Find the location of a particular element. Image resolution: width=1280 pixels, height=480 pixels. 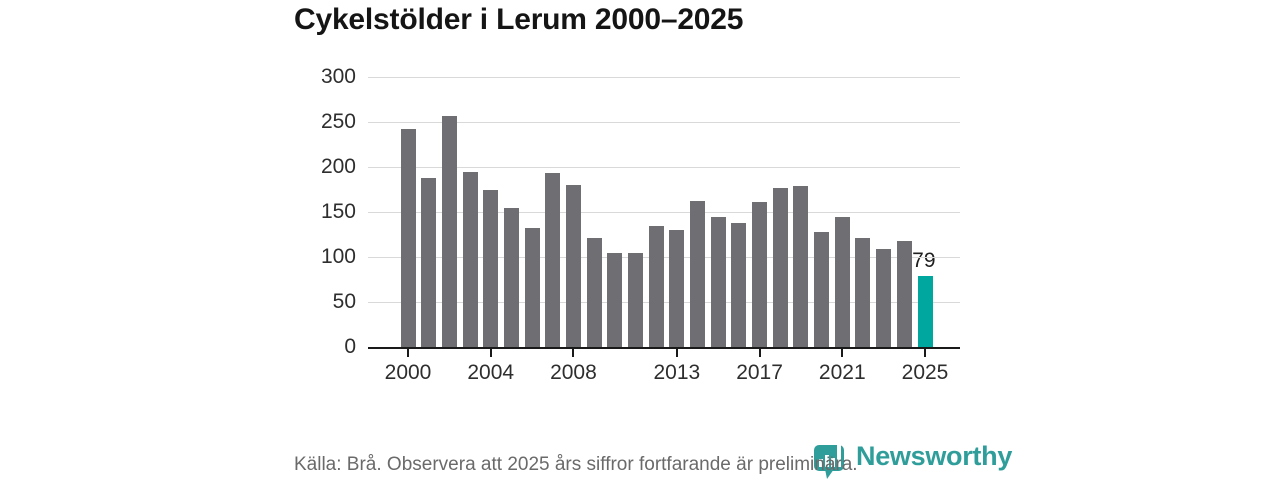

bar-2001 is located at coordinates (429, 262).